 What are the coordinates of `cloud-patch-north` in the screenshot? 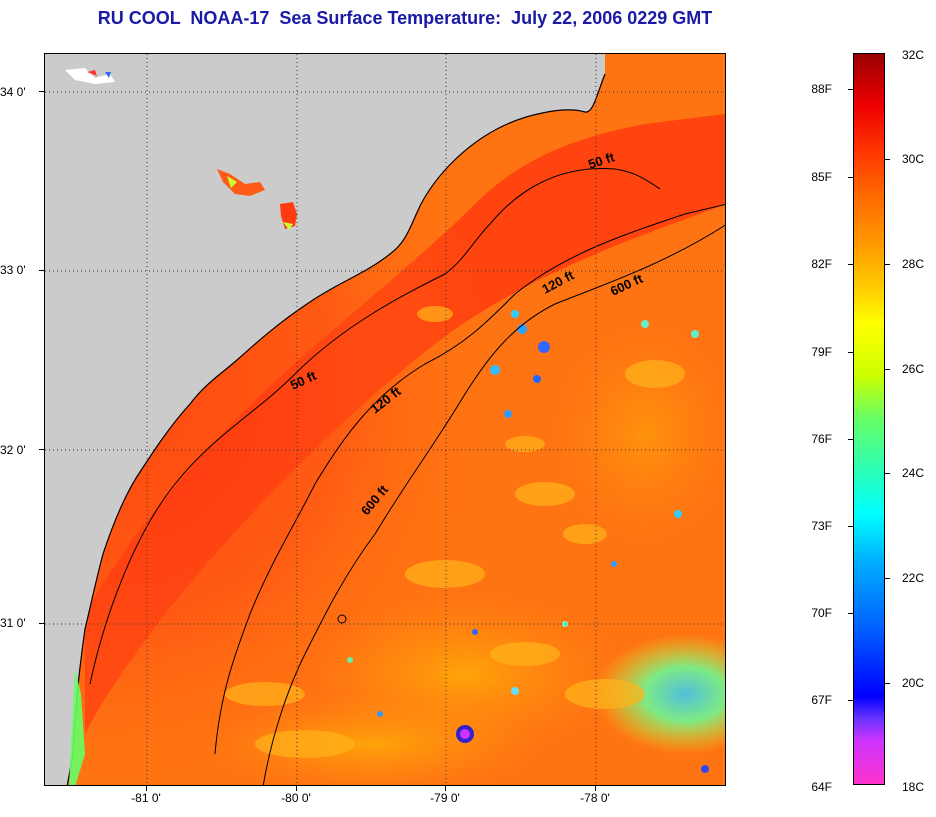 It's located at (241, 182).